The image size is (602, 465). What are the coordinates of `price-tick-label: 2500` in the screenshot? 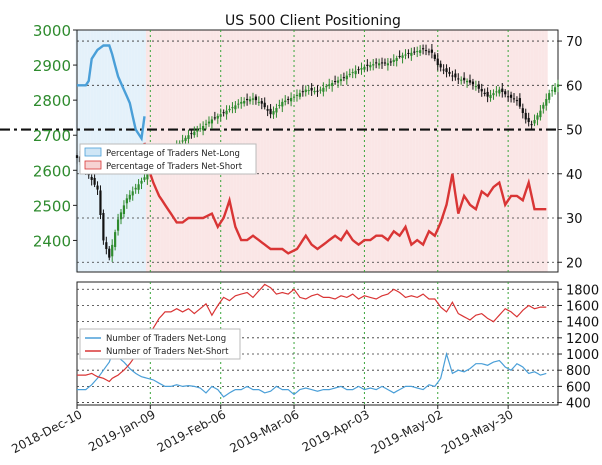 It's located at (52, 206).